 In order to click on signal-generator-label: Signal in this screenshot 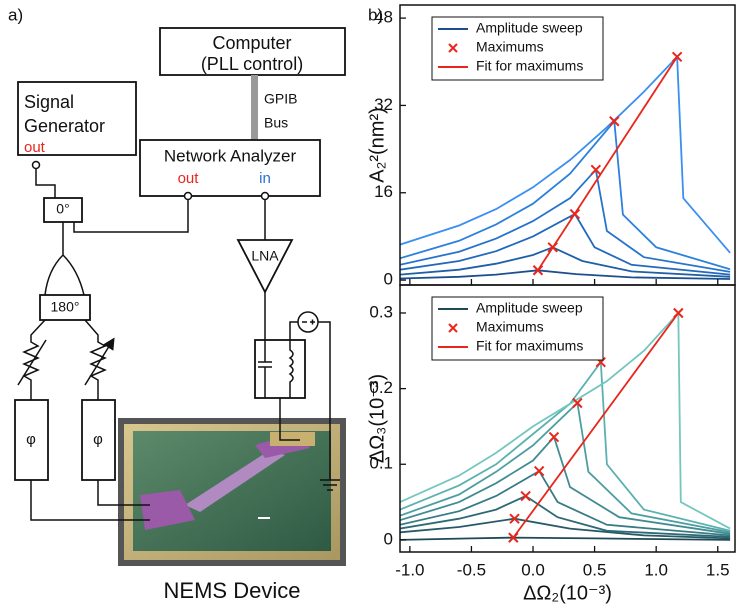, I will do `click(49, 102)`.